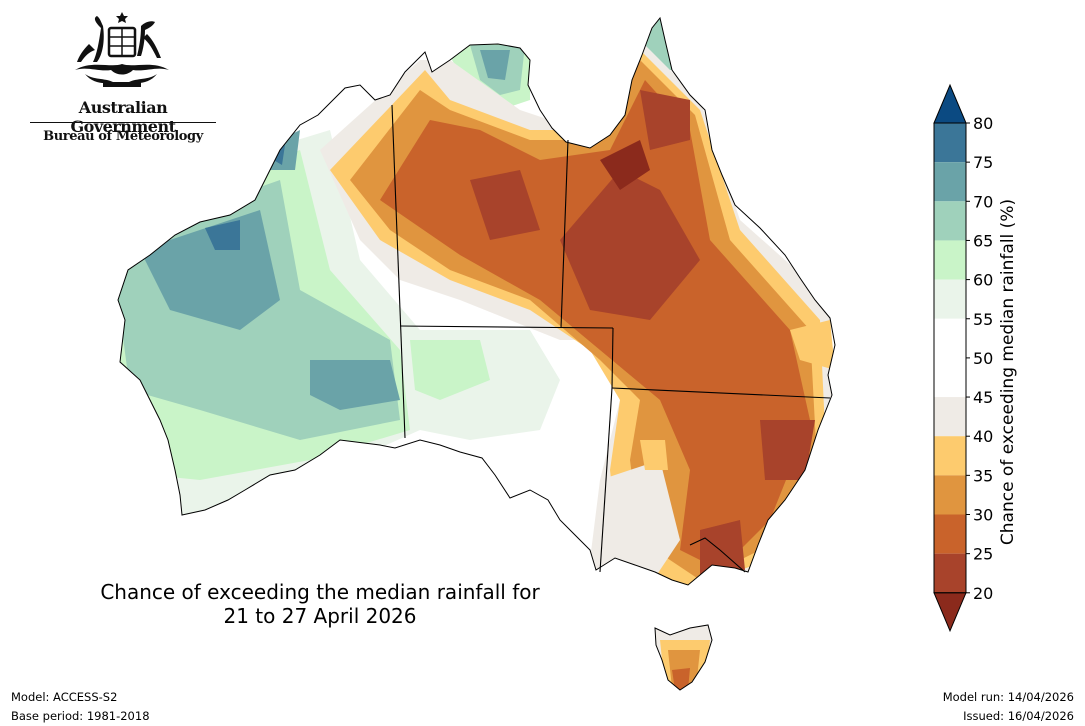 The width and height of the screenshot is (1085, 726). Describe the element at coordinates (983, 240) in the screenshot. I see `colorbar-tick-label: 65` at that location.